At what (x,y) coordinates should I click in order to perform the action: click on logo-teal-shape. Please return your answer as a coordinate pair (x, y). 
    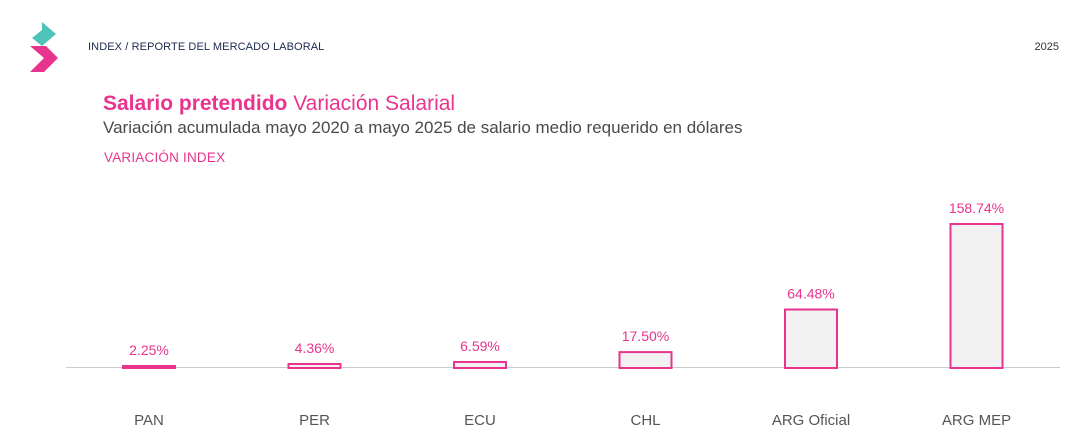
    Looking at the image, I should click on (44, 34).